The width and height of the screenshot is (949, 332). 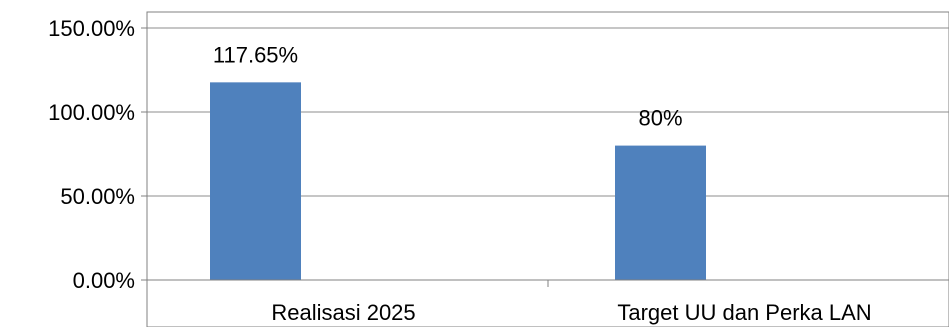 I want to click on x-category-label: Realisasi 2025, so click(x=343, y=312).